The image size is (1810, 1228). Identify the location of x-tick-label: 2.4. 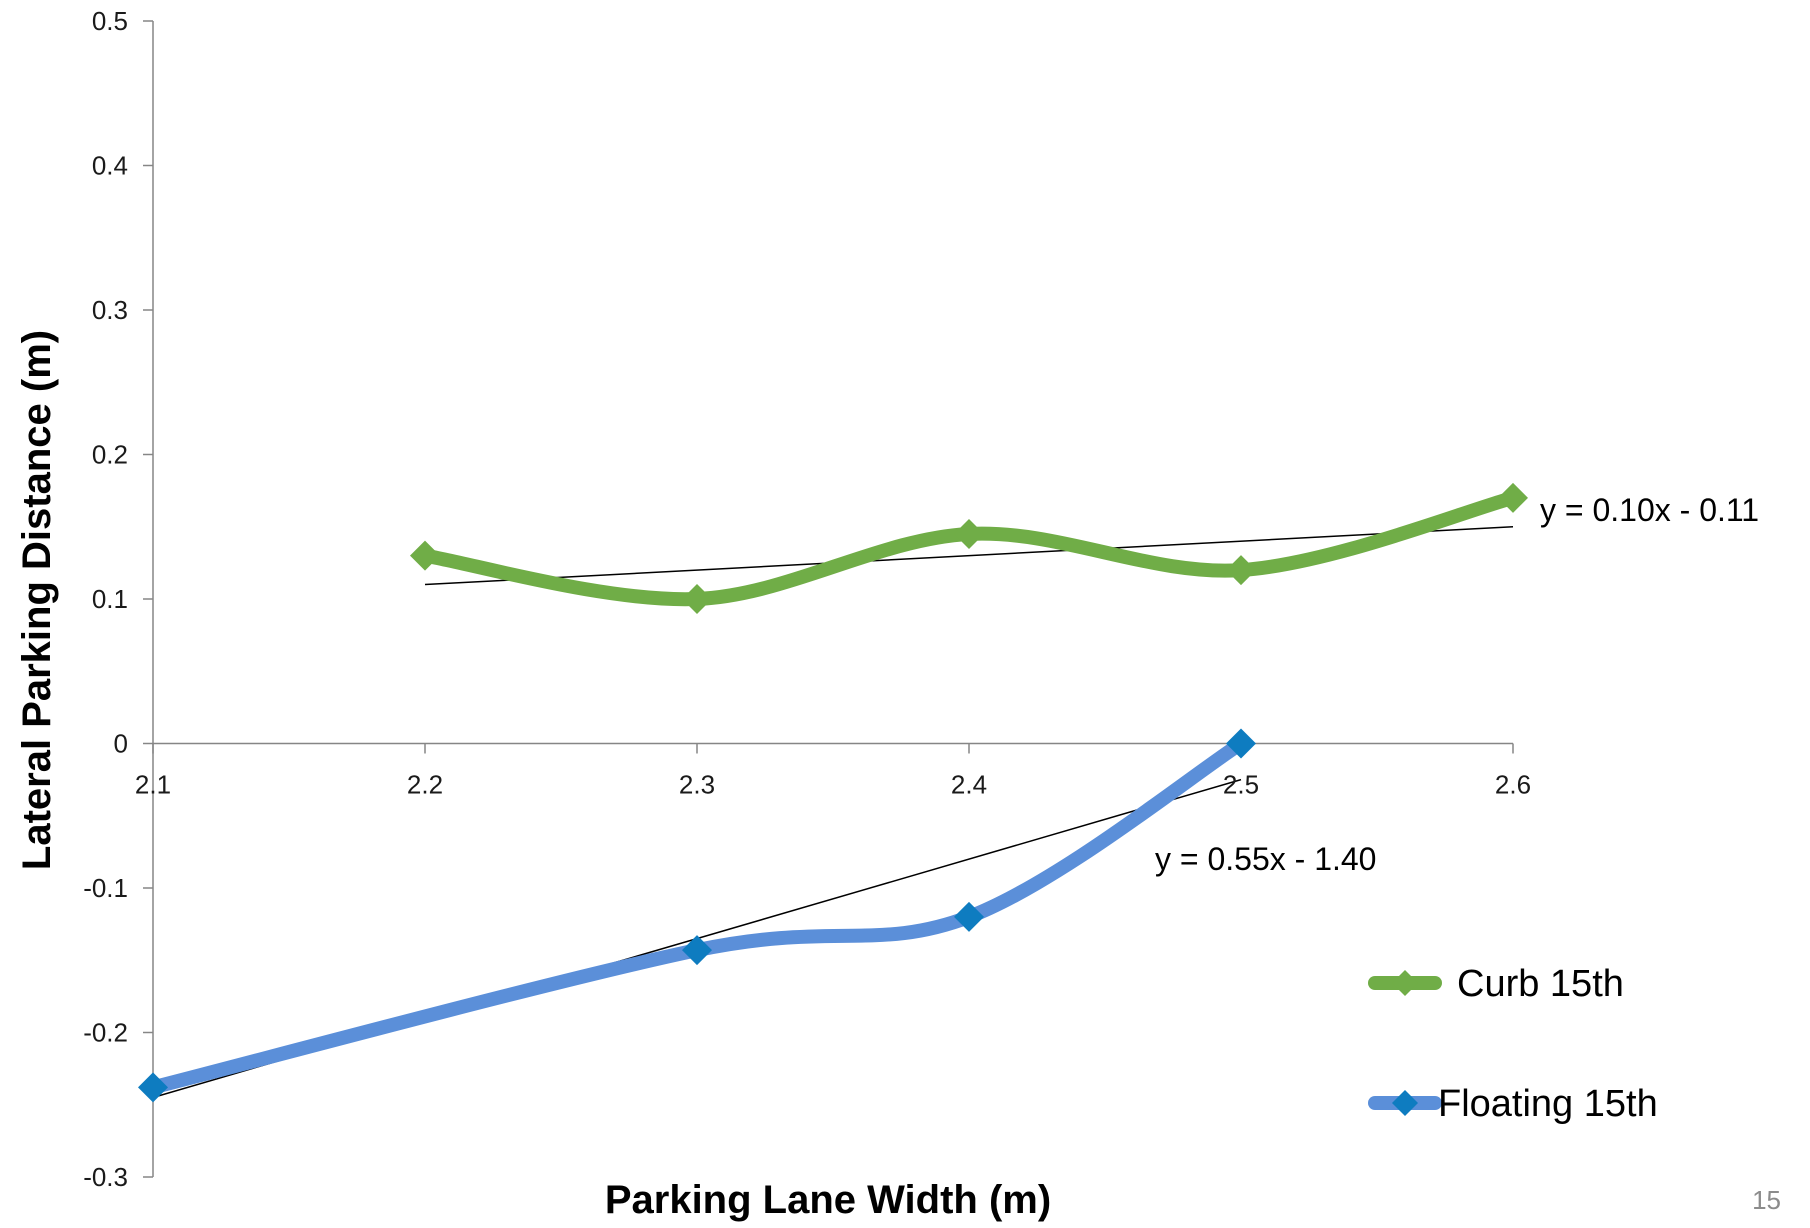
(969, 785).